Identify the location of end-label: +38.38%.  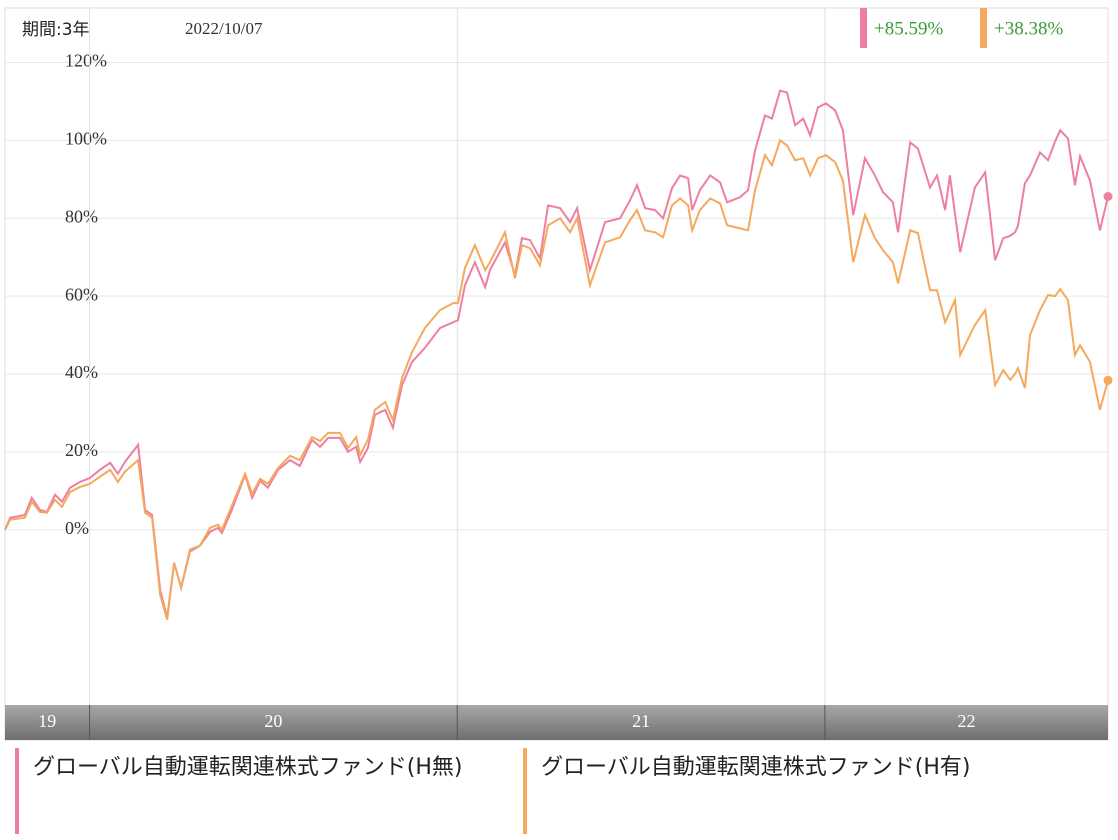
(1028, 28).